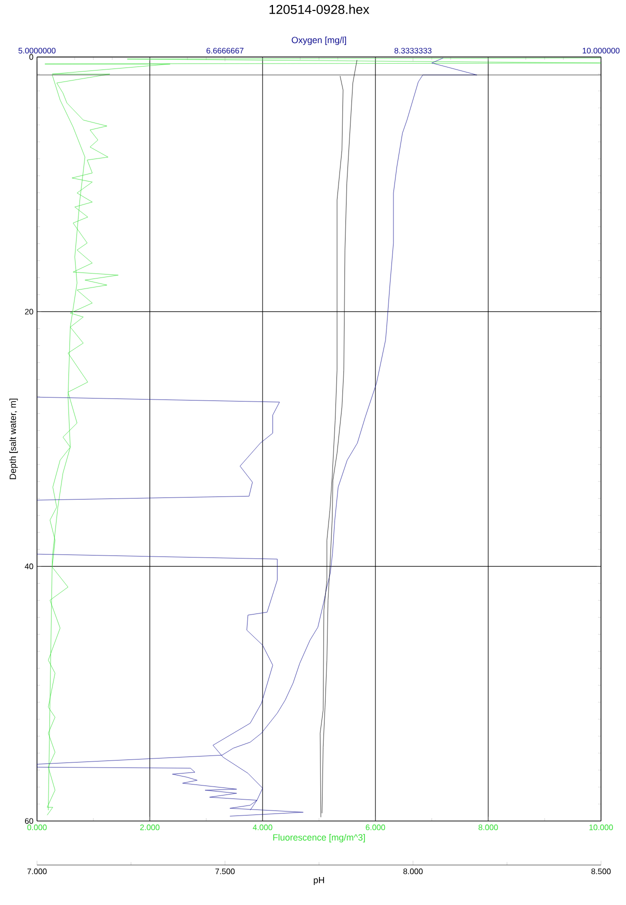 Image resolution: width=626 pixels, height=905 pixels. Describe the element at coordinates (13, 439) in the screenshot. I see `y-axis-title: Depth [salt water, m]` at that location.